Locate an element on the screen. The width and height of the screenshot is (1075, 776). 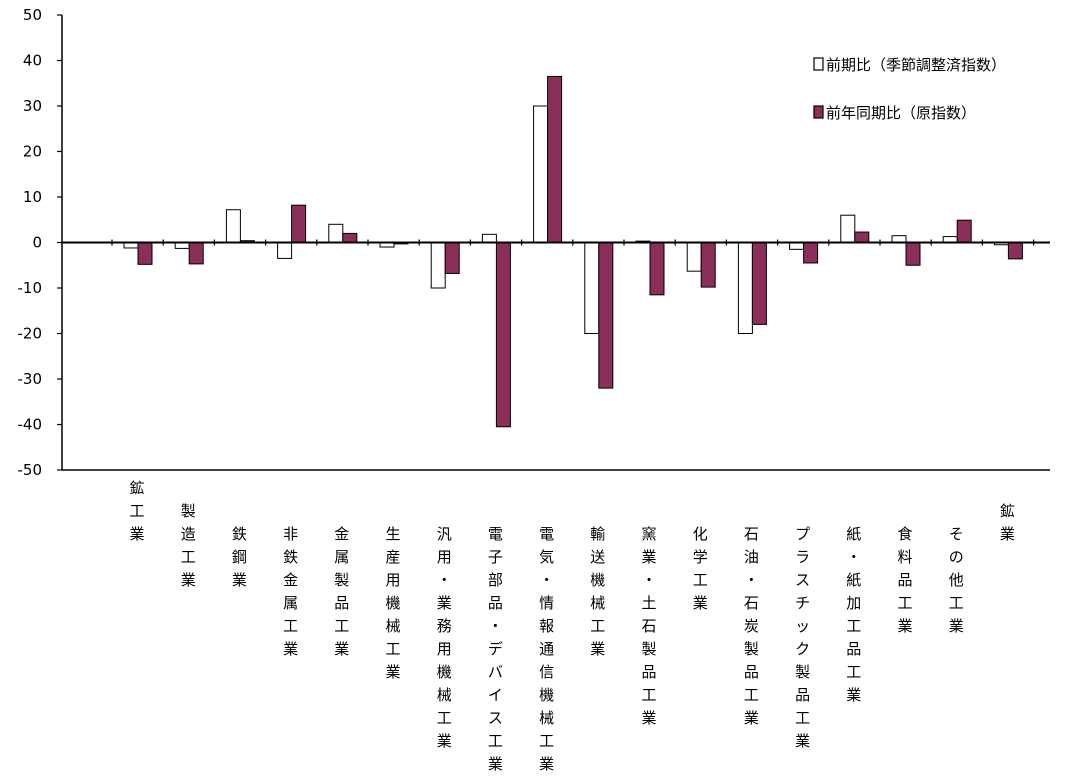
x-category-label: 鉄鋼業 is located at coordinates (239, 557).